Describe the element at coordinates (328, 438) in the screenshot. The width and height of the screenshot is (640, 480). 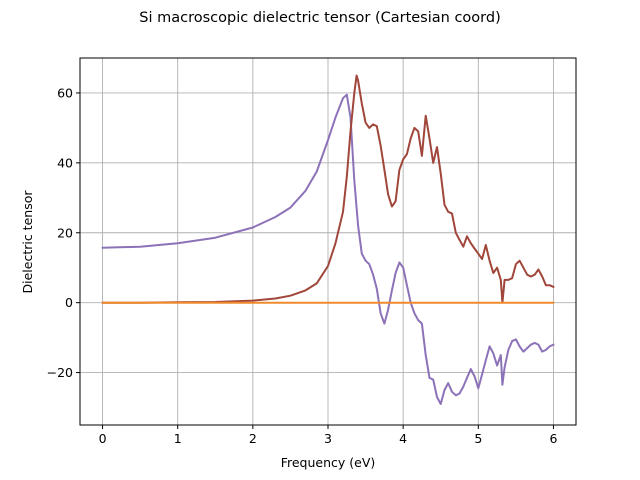
I see `x-tick-label: 3` at that location.